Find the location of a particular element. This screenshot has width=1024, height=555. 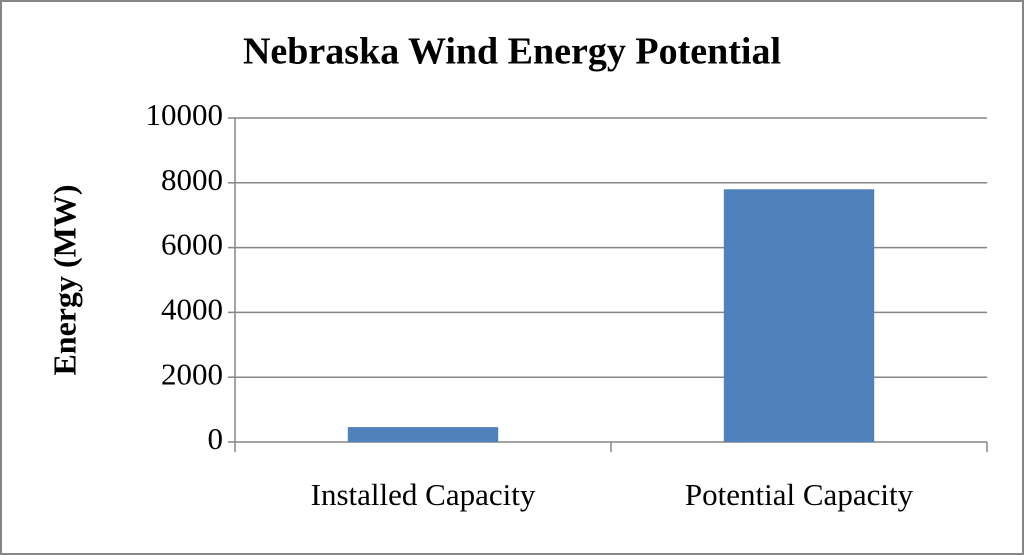

y-tick-label: 4000 is located at coordinates (192, 309).